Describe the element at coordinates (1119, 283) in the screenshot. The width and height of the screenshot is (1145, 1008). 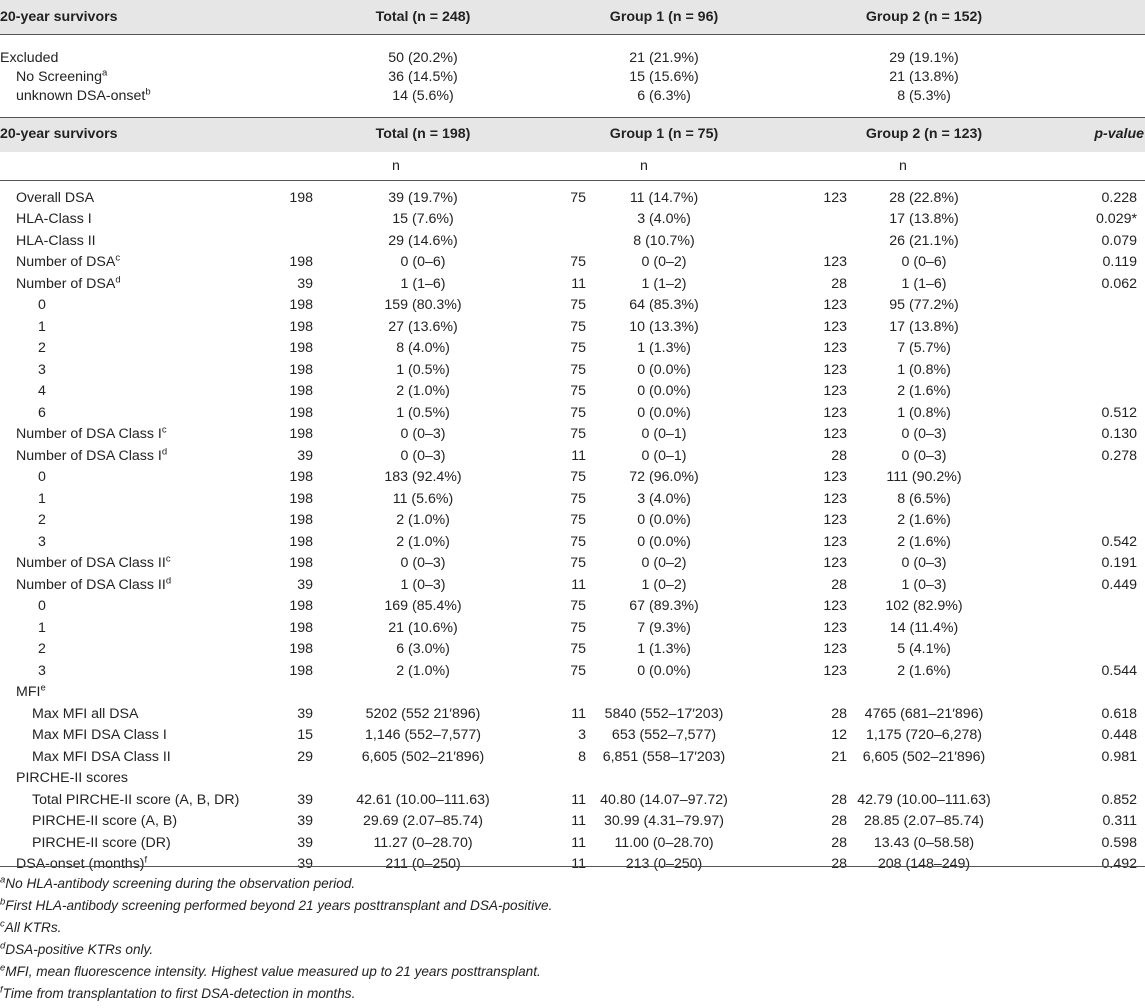
I see `table-cell-pvalue: 0.062` at that location.